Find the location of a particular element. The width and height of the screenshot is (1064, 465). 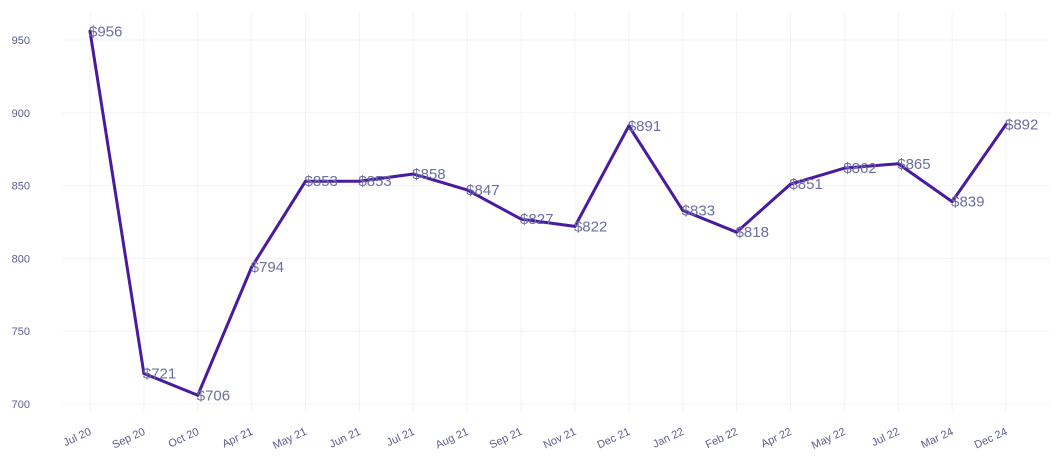

data-label: $892 is located at coordinates (1021, 124).